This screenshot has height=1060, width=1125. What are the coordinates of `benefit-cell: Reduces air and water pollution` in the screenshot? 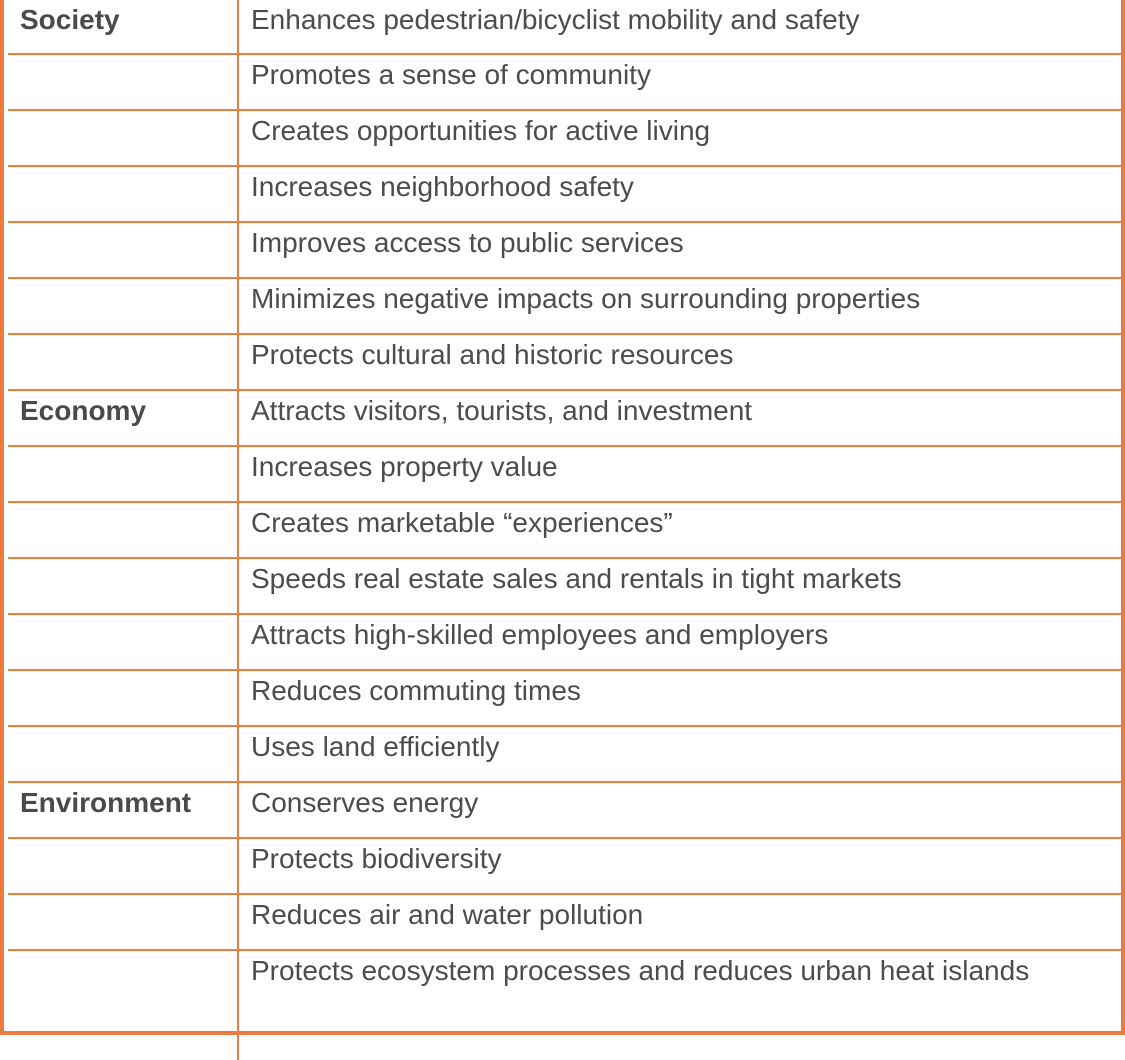 It's located at (681, 922).